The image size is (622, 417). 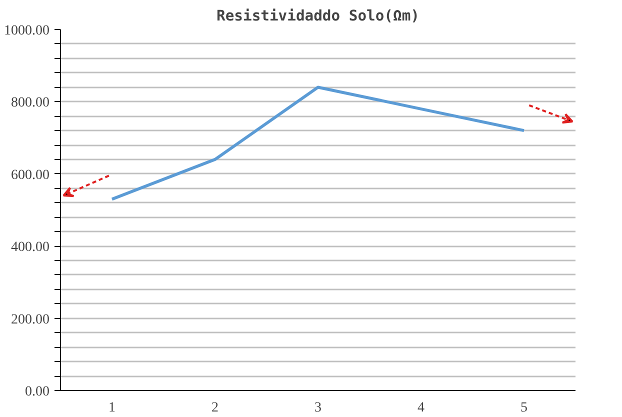 I want to click on chart-title: Resistividaddo Solo(Ωm), so click(x=318, y=16).